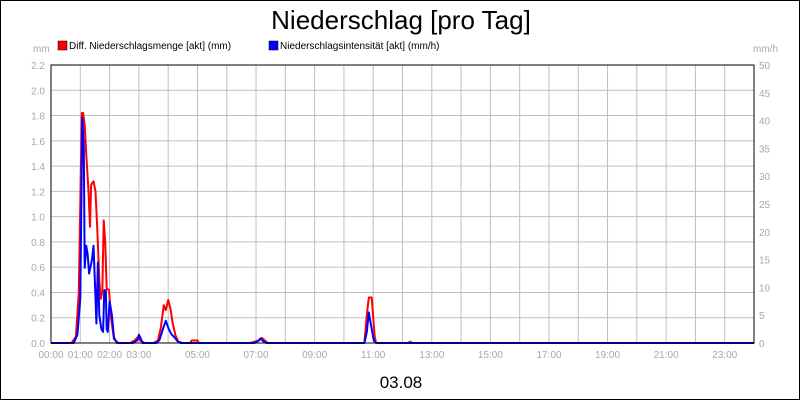  Describe the element at coordinates (38, 192) in the screenshot. I see `left-tick-label: 1.2` at that location.